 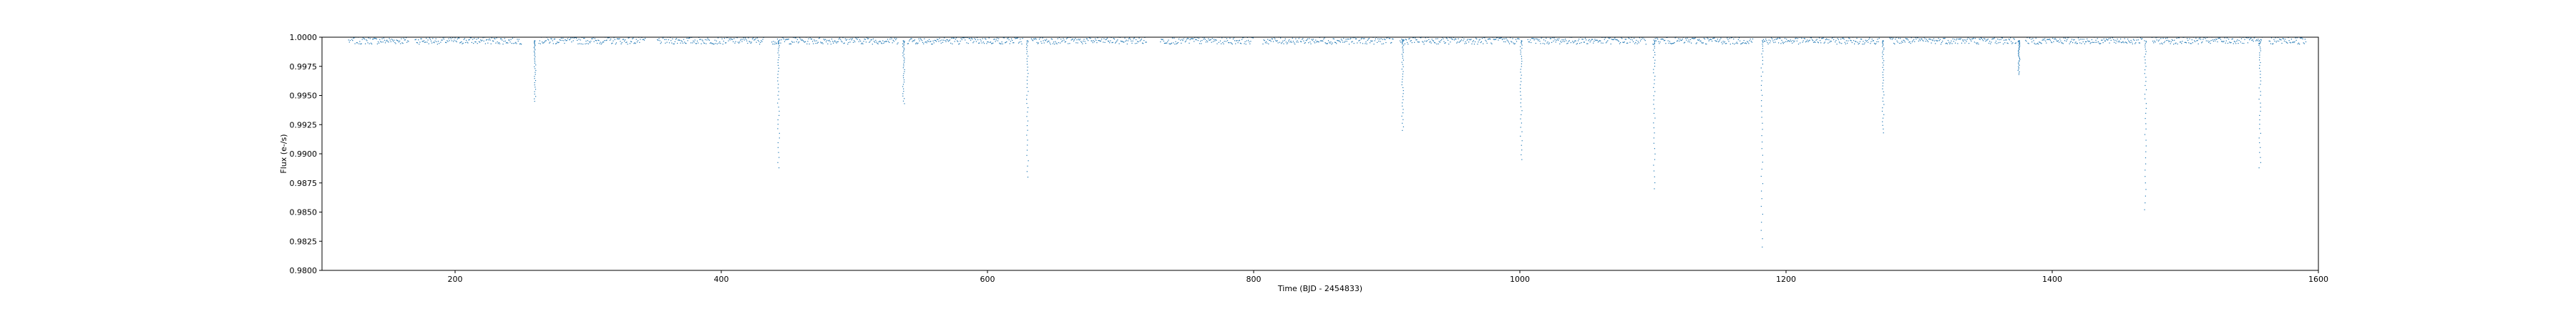 What do you see at coordinates (721, 279) in the screenshot?
I see `x-tick-label: 400` at bounding box center [721, 279].